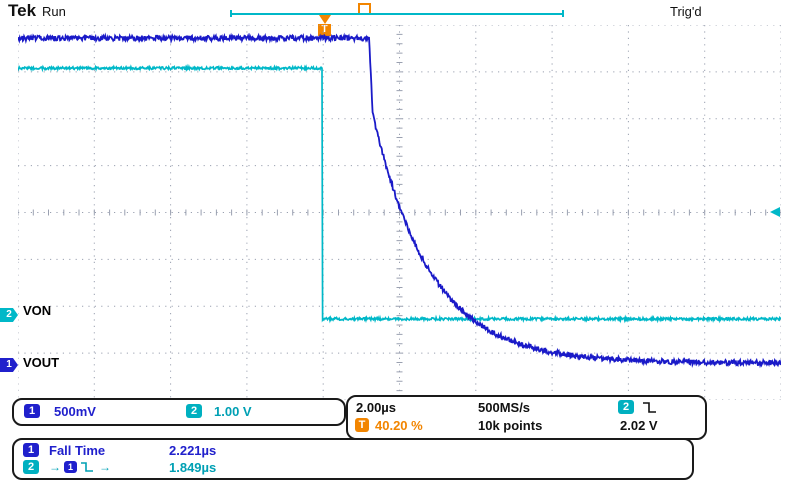 This screenshot has height=480, width=800. I want to click on measurement2-value: 1.849µs, so click(193, 467).